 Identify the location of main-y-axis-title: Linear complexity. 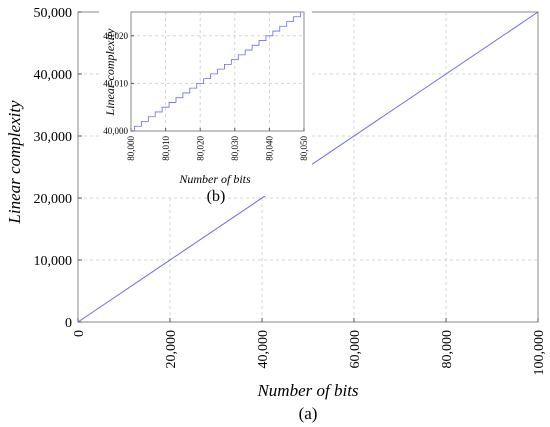
(14, 162).